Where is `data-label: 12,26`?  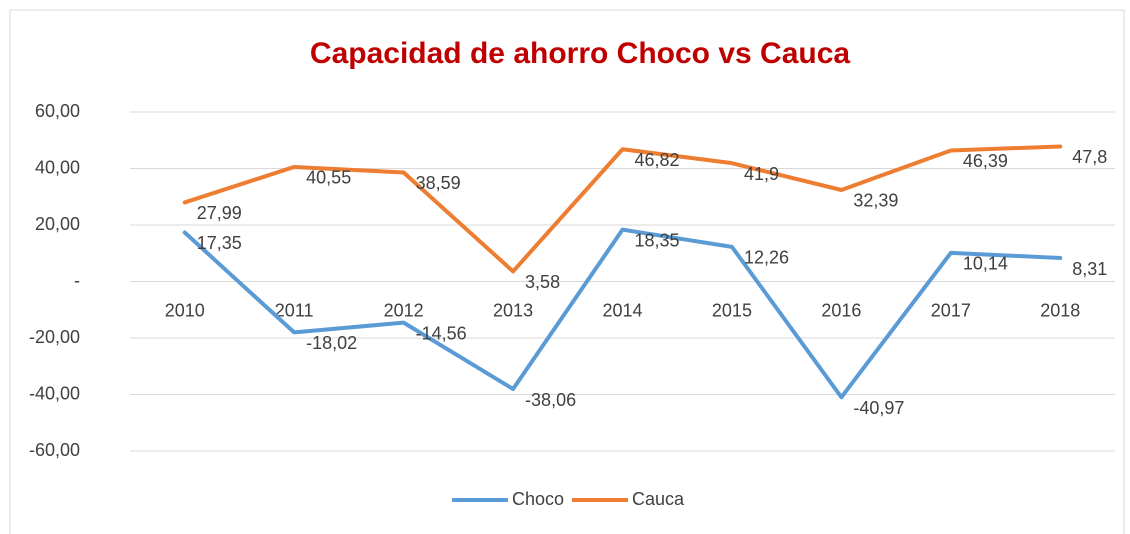
data-label: 12,26 is located at coordinates (766, 258).